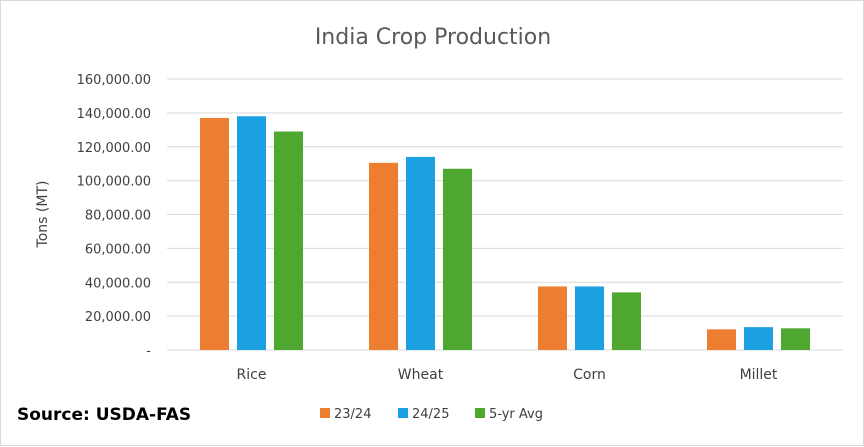  I want to click on x-category-label: Wheat, so click(421, 375).